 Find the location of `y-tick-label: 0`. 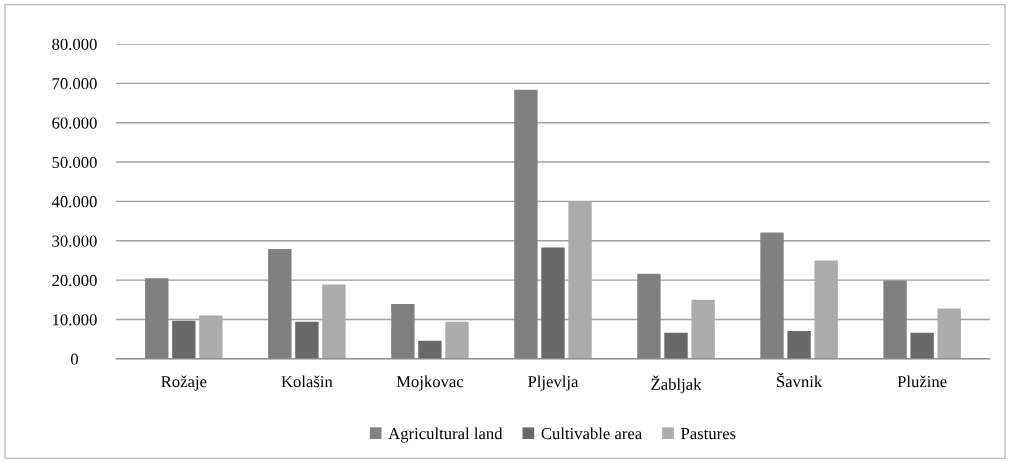

y-tick-label: 0 is located at coordinates (74, 359).